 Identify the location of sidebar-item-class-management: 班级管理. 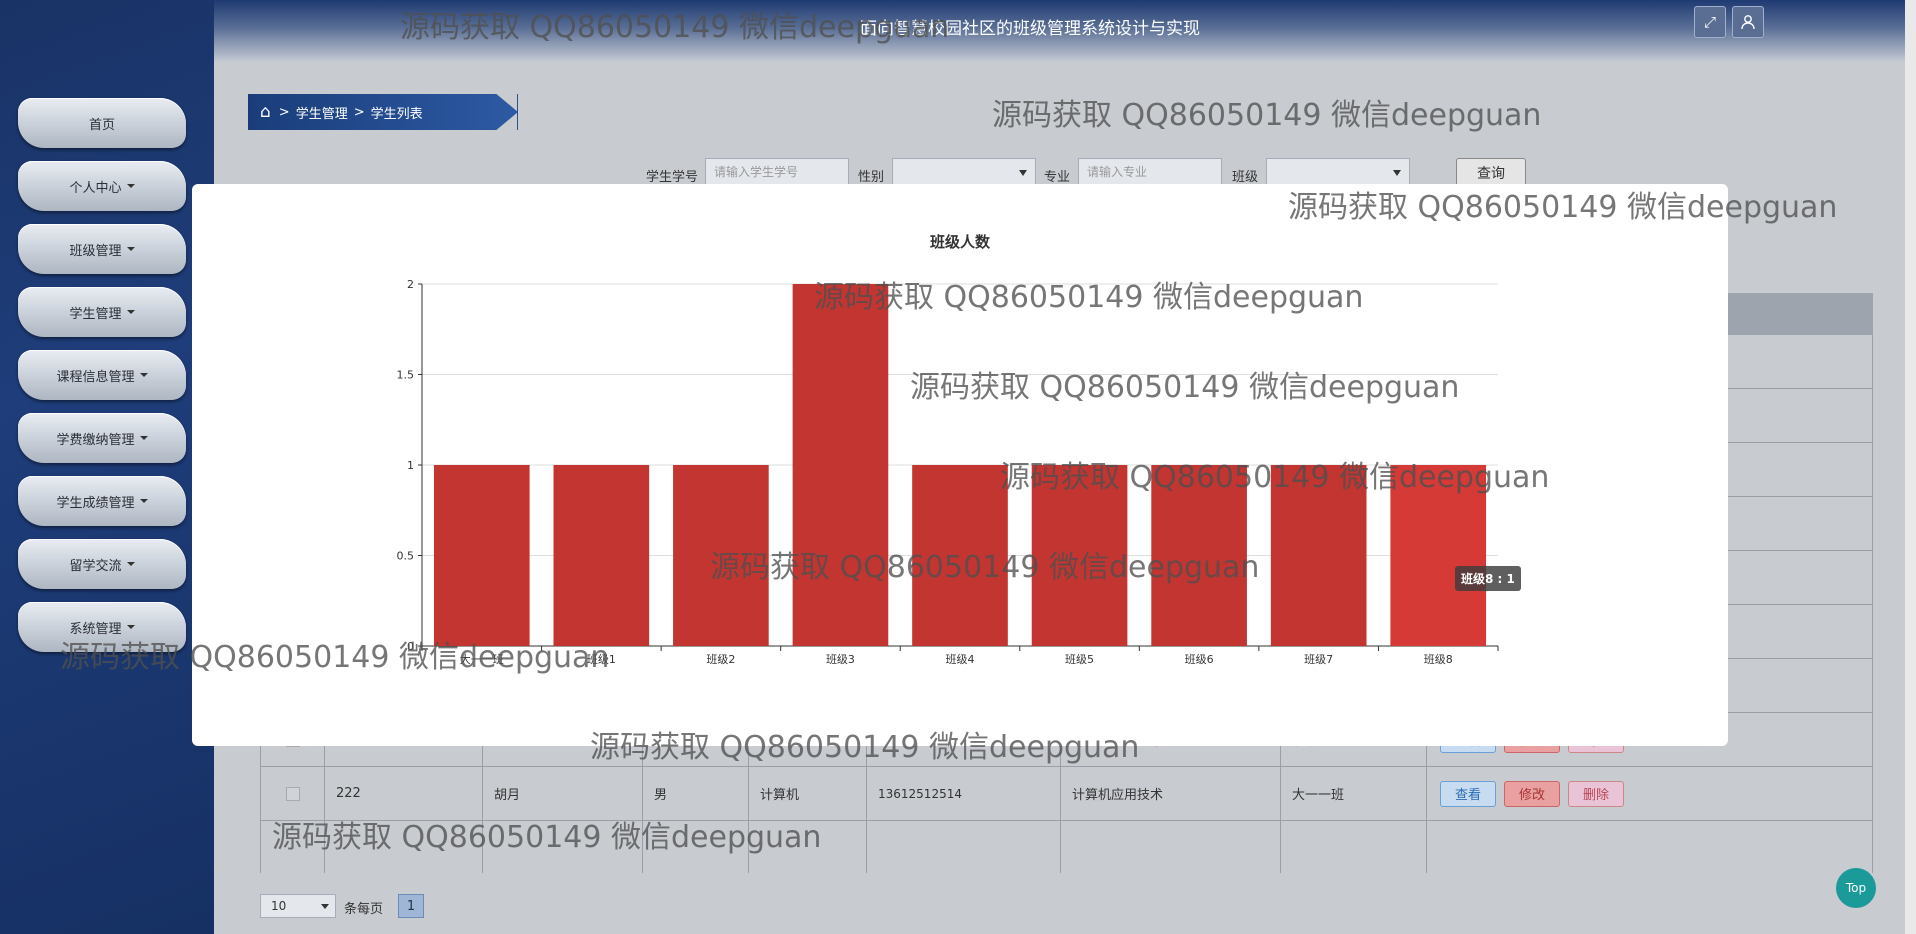
(102, 249).